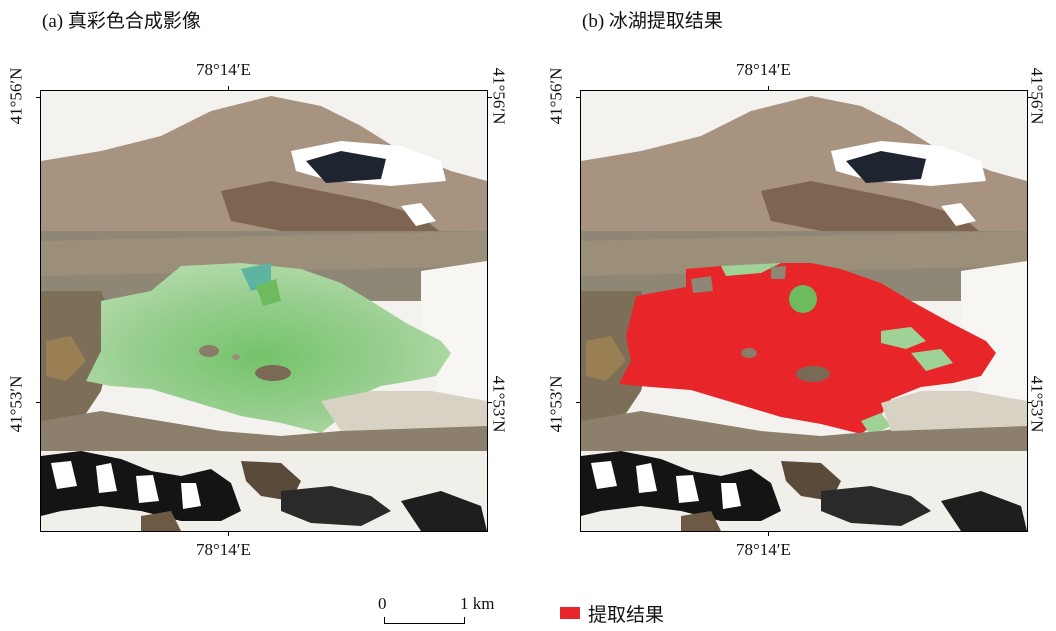 This screenshot has height=631, width=1056. What do you see at coordinates (382, 603) in the screenshot?
I see `scale-bar-start-label: 0` at bounding box center [382, 603].